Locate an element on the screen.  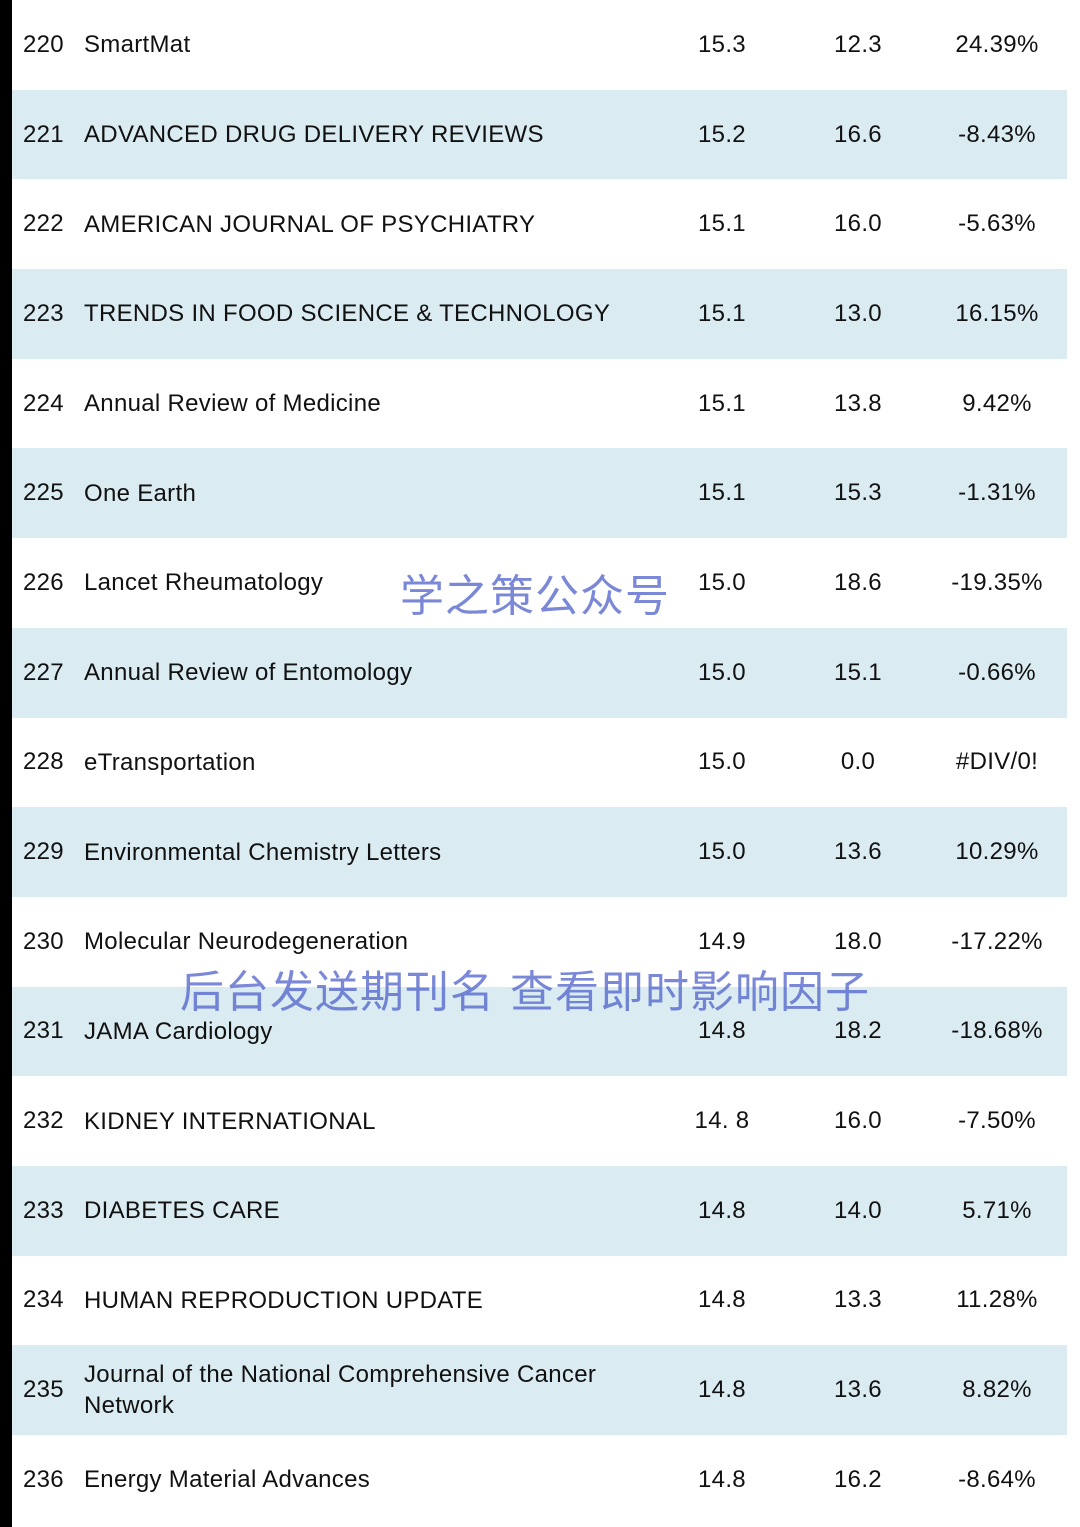
change-percent-cell: 11.28% is located at coordinates (997, 1300).